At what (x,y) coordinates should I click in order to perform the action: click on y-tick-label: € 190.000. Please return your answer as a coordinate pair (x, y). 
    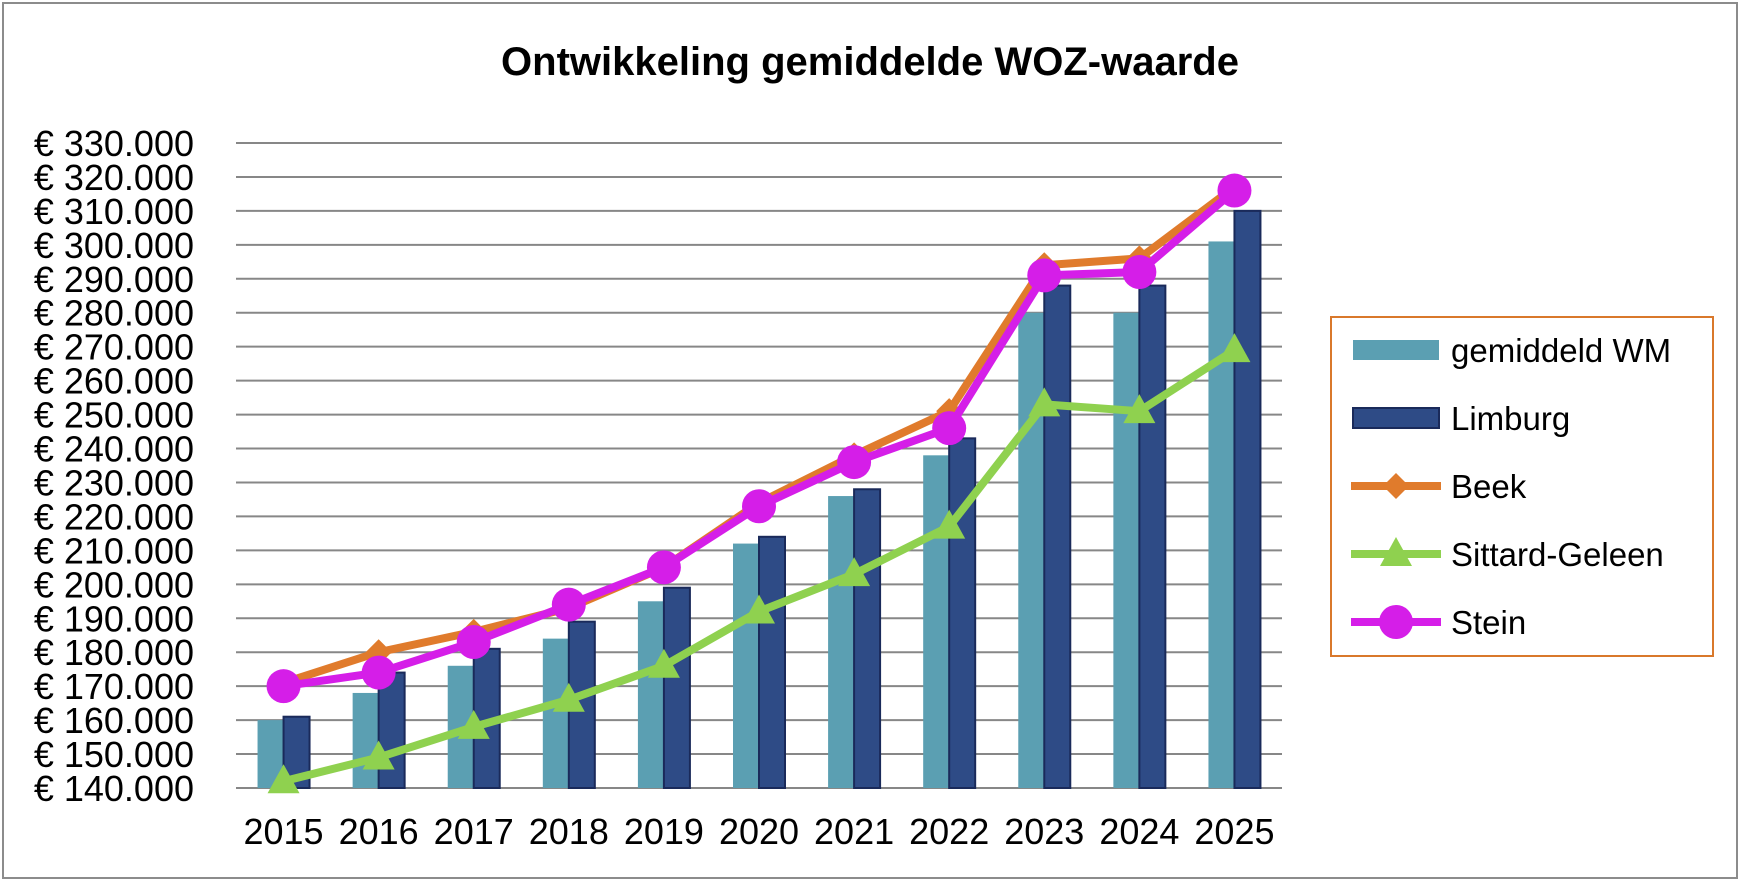
    Looking at the image, I should click on (114, 618).